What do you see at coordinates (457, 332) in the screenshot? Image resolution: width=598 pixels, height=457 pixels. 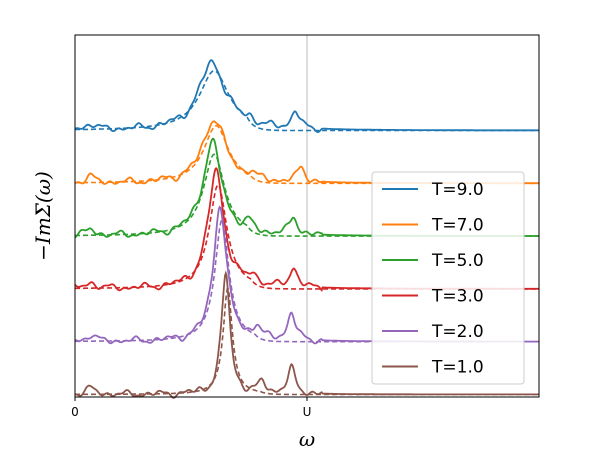 I see `legend-label: T=2.0` at bounding box center [457, 332].